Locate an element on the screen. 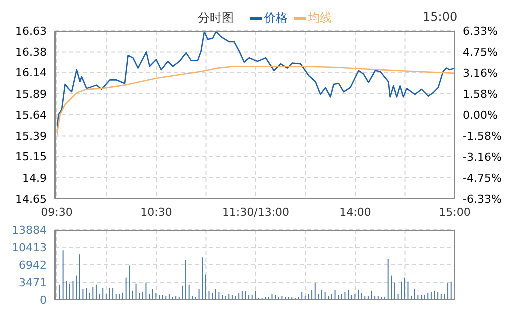 The height and width of the screenshot is (330, 505). legend-label: 均线 is located at coordinates (320, 18).